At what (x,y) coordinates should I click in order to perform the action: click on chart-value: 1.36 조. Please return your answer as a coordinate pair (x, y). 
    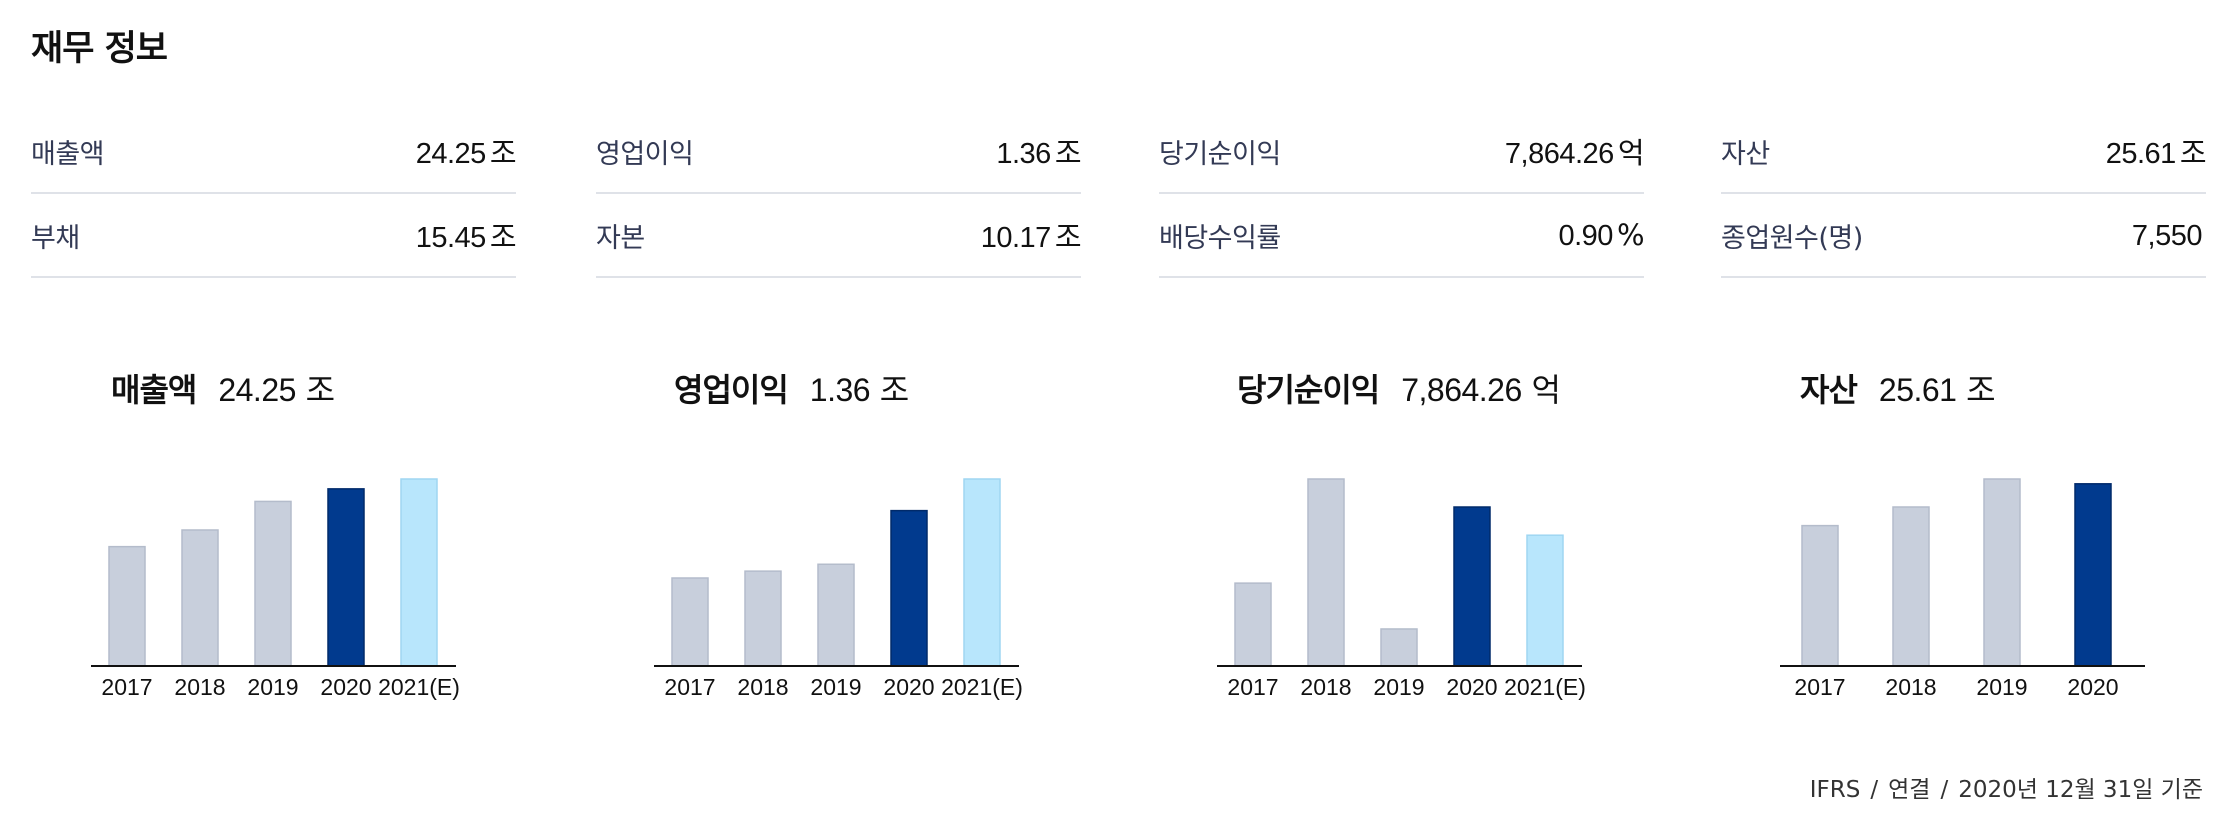
    Looking at the image, I should click on (859, 390).